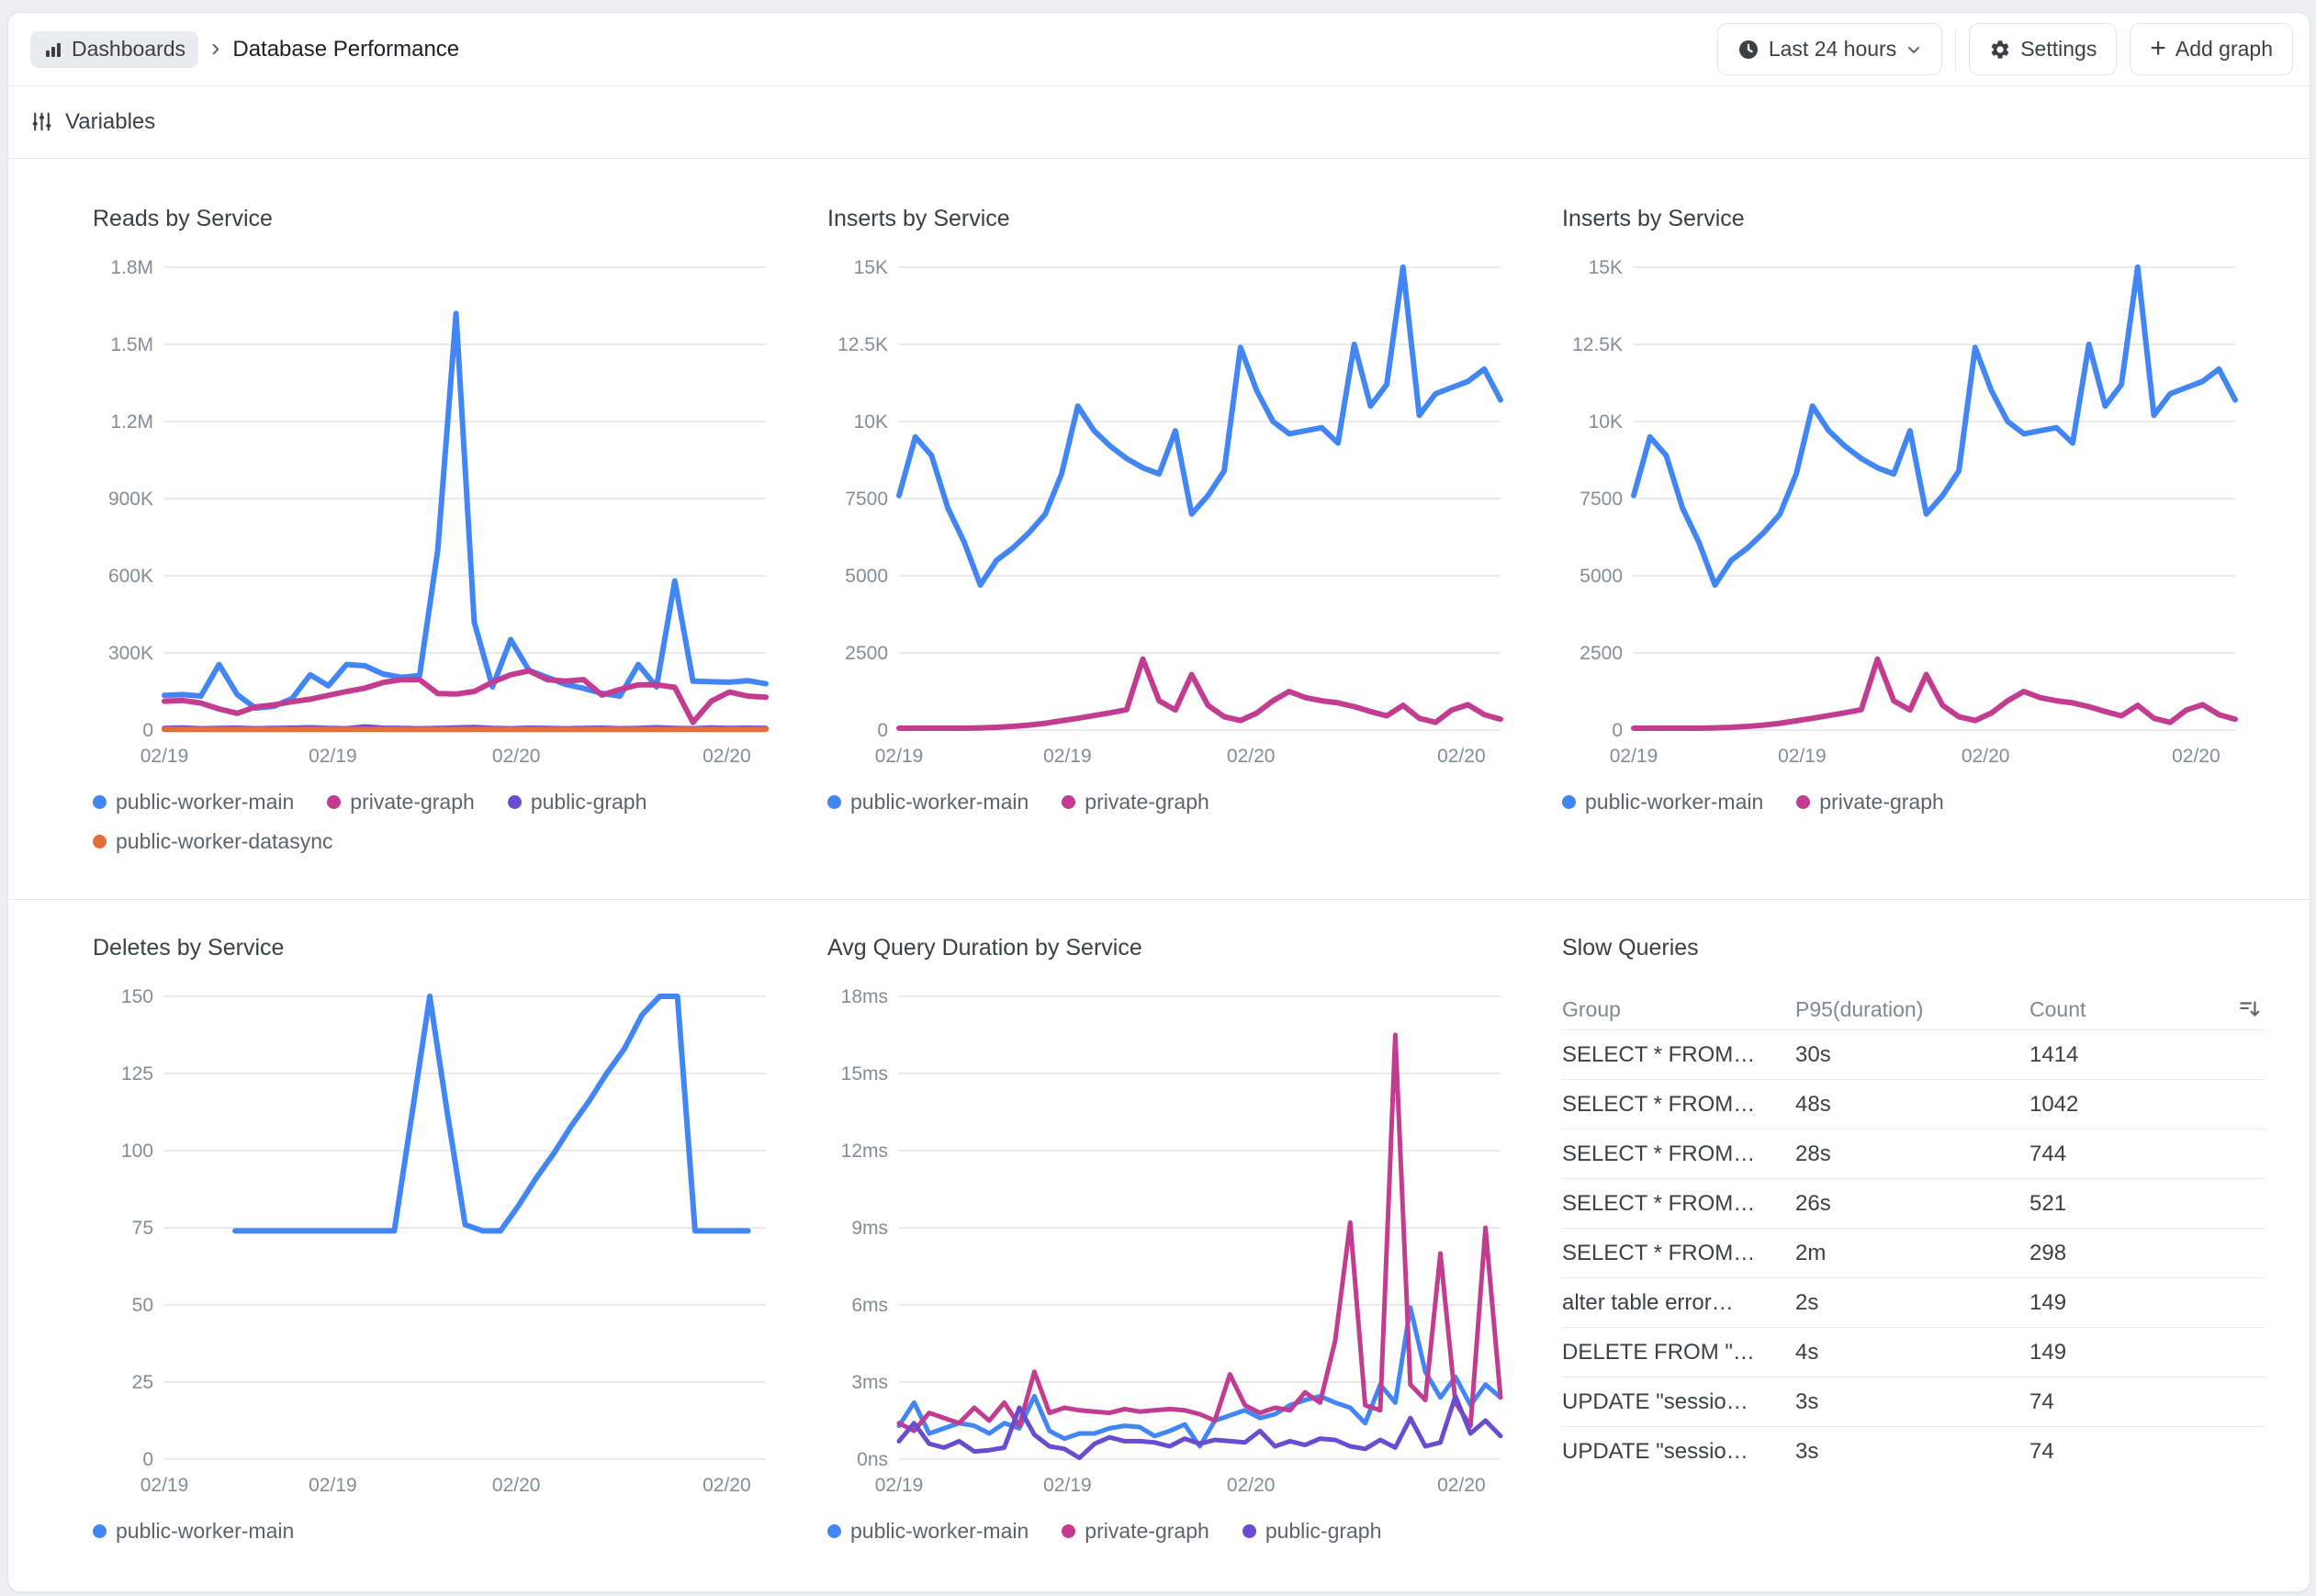 This screenshot has height=1596, width=2316. I want to click on svg-text: 125, so click(137, 1074).